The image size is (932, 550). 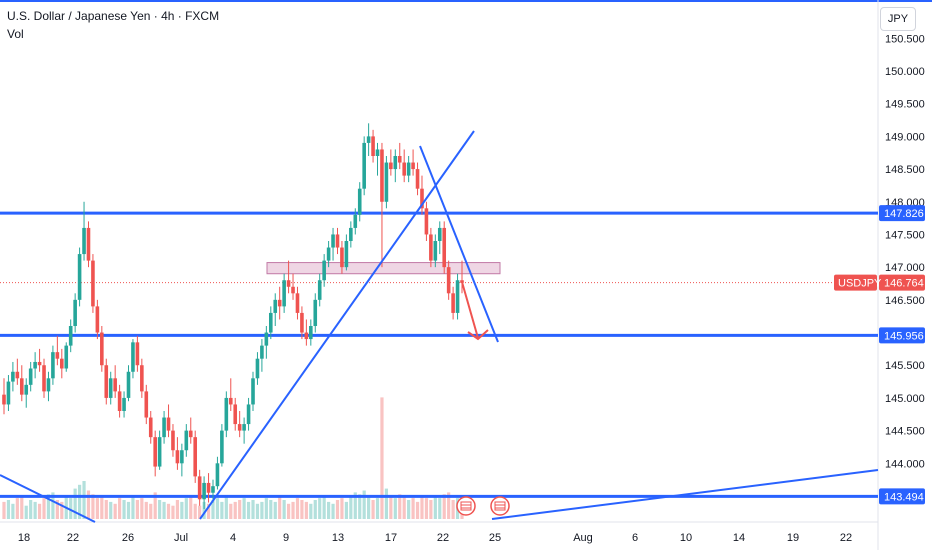 What do you see at coordinates (435, 538) in the screenshot?
I see `time-axis: 18 22 26 Jul 4 9 13 17 22 25 Aug 6 10 14 19 22` at bounding box center [435, 538].